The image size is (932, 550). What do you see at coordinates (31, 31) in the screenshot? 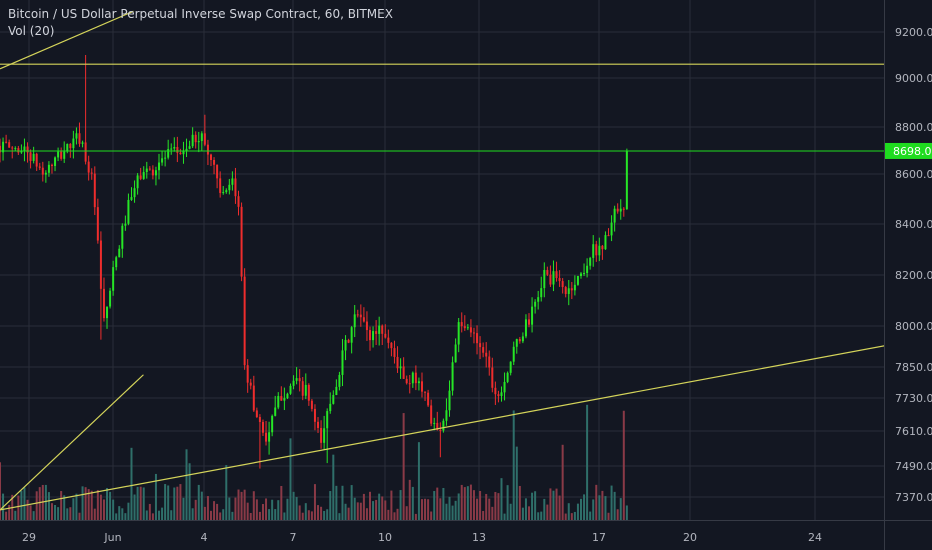
I see `volume-indicator-label: Vol (20)` at bounding box center [31, 31].